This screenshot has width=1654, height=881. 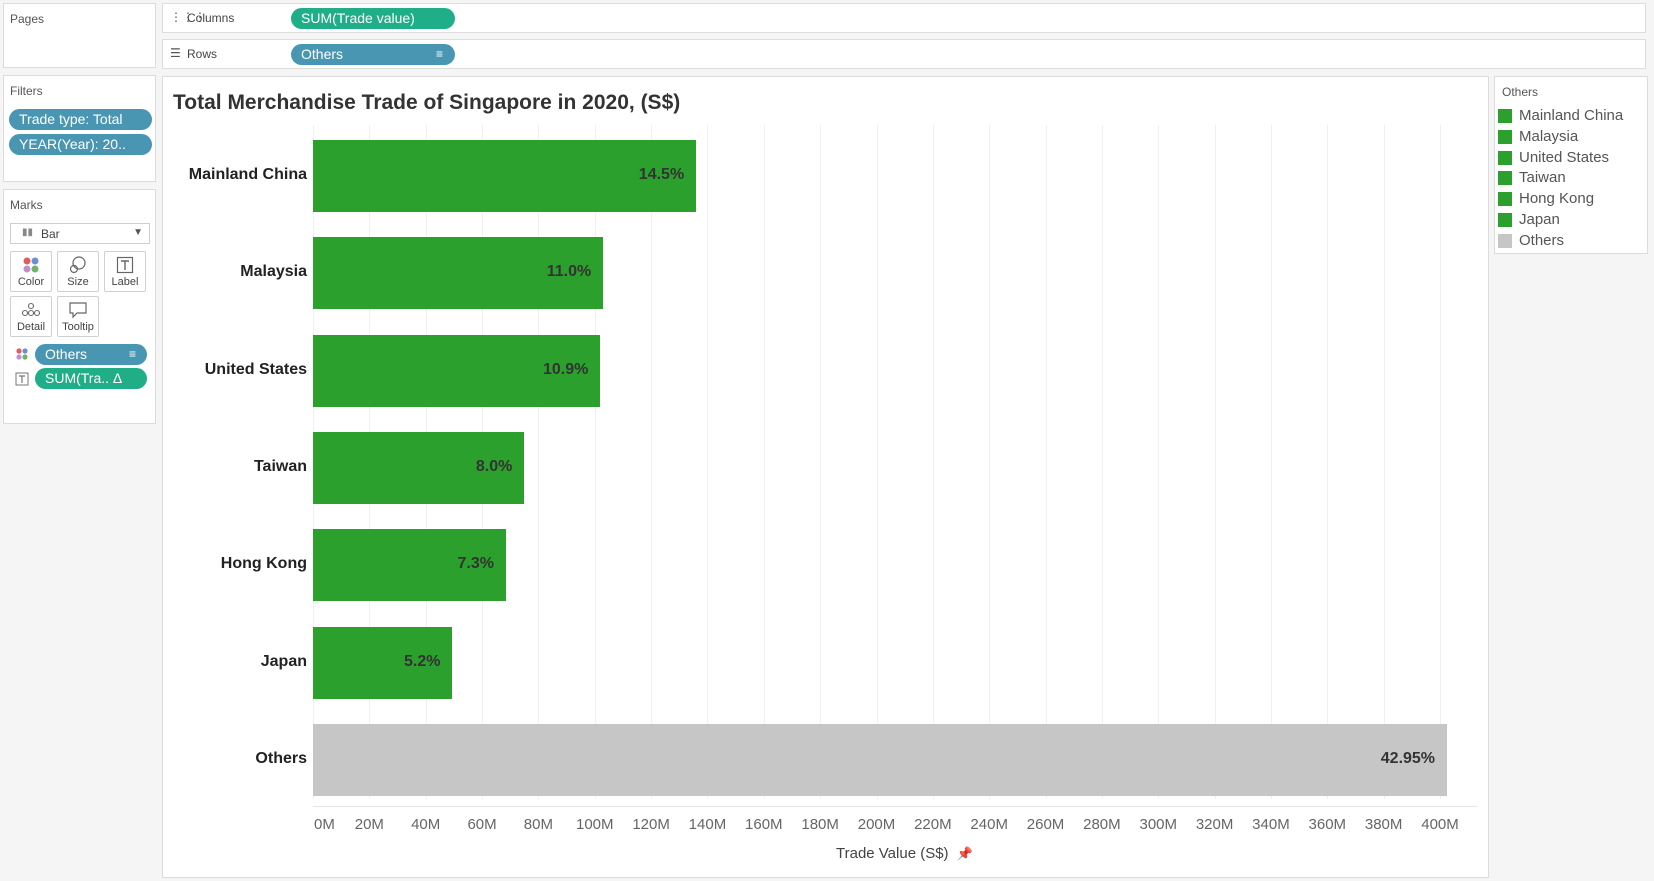 I want to click on tooltip-card: Tooltip, so click(x=78, y=316).